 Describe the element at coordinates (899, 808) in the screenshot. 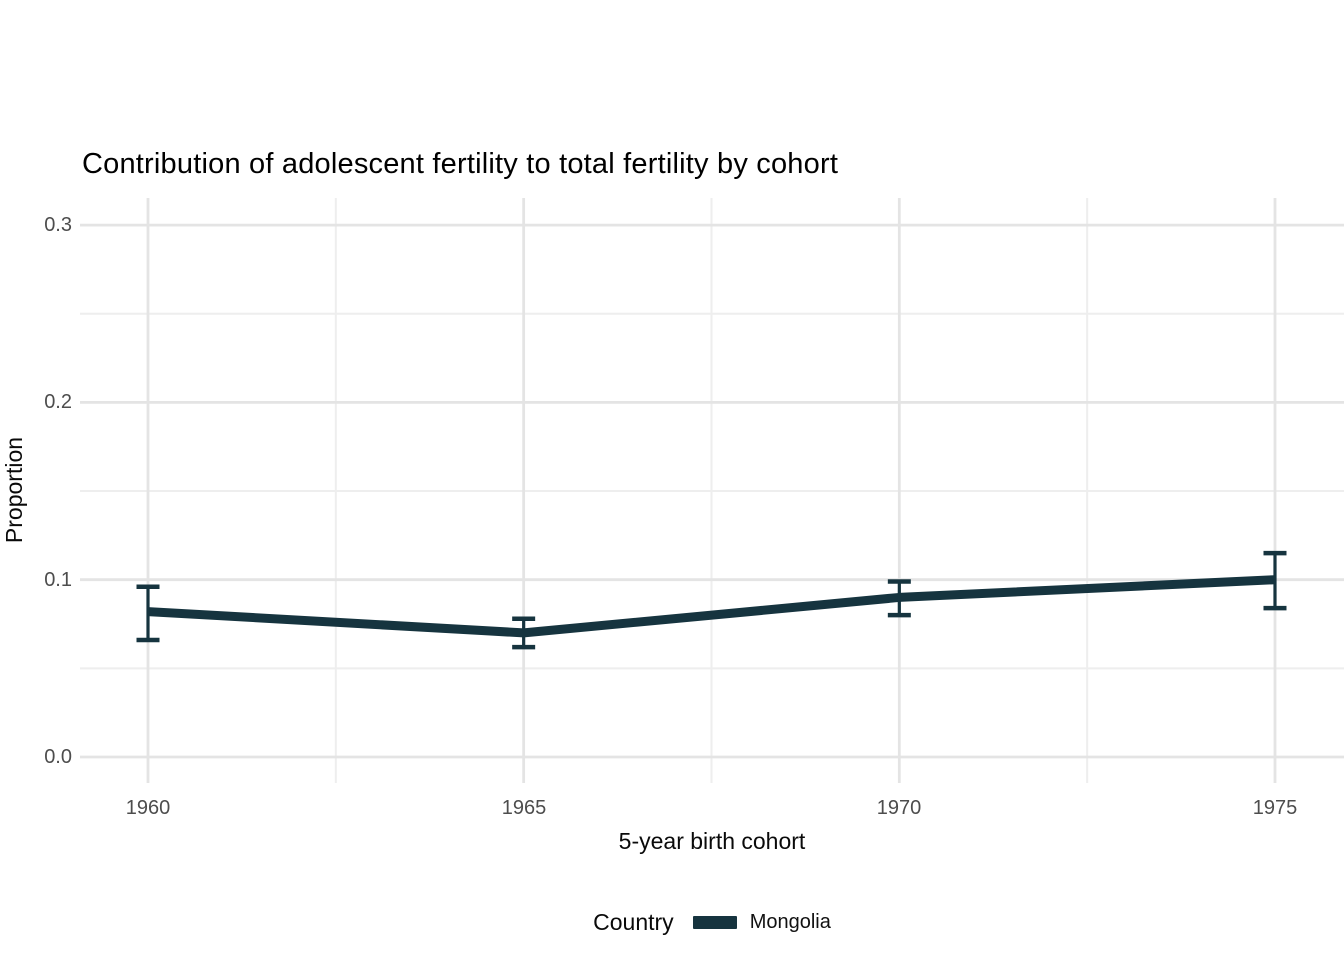

I see `x-tick-label-1970: 1970` at that location.